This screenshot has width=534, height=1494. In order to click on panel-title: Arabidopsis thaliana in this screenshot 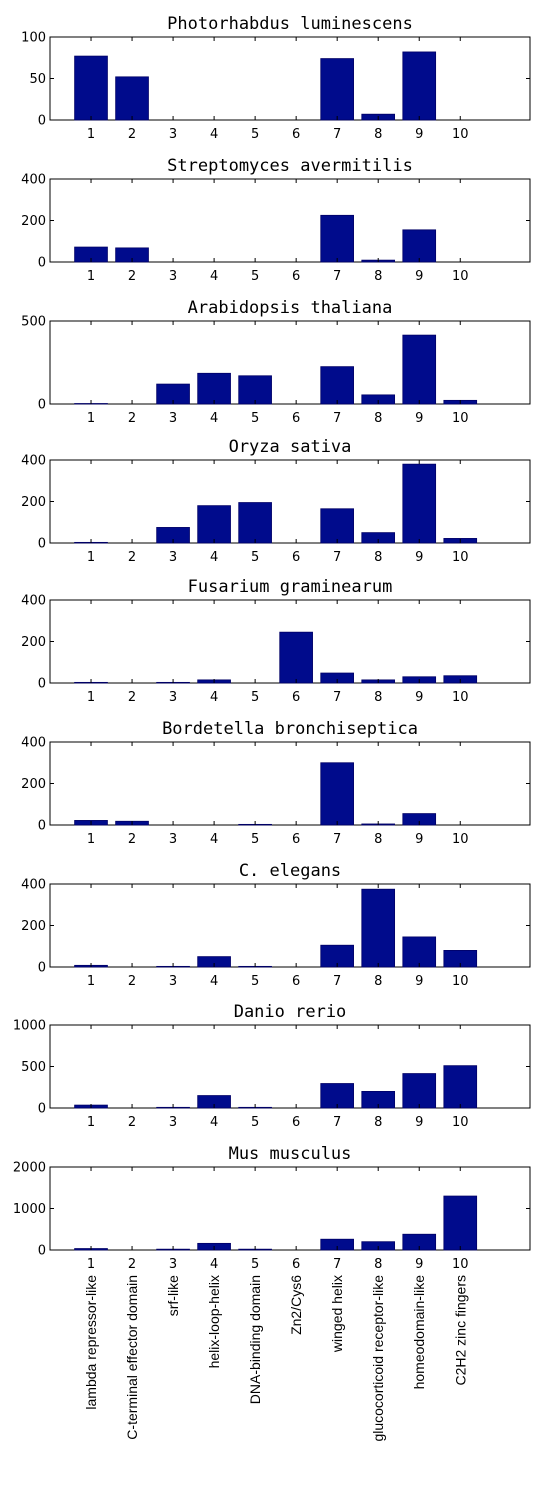, I will do `click(290, 308)`.